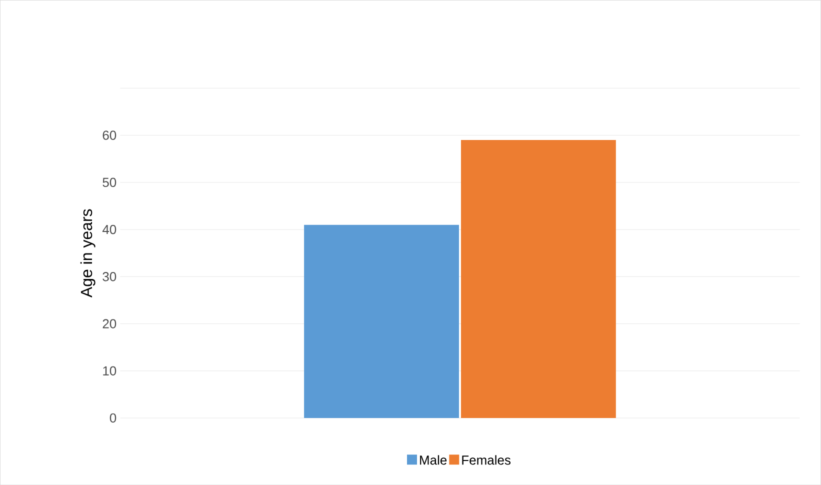 The width and height of the screenshot is (821, 485). I want to click on y-tick-label: 30, so click(109, 277).